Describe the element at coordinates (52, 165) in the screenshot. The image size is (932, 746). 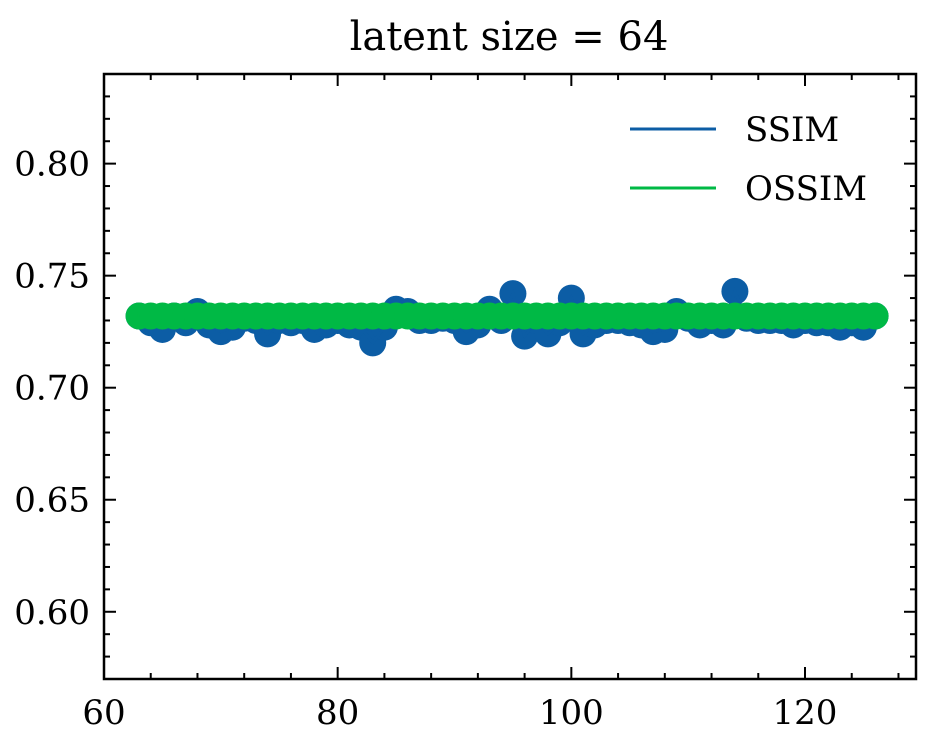
I see `y-tick-label: 0.80` at that location.